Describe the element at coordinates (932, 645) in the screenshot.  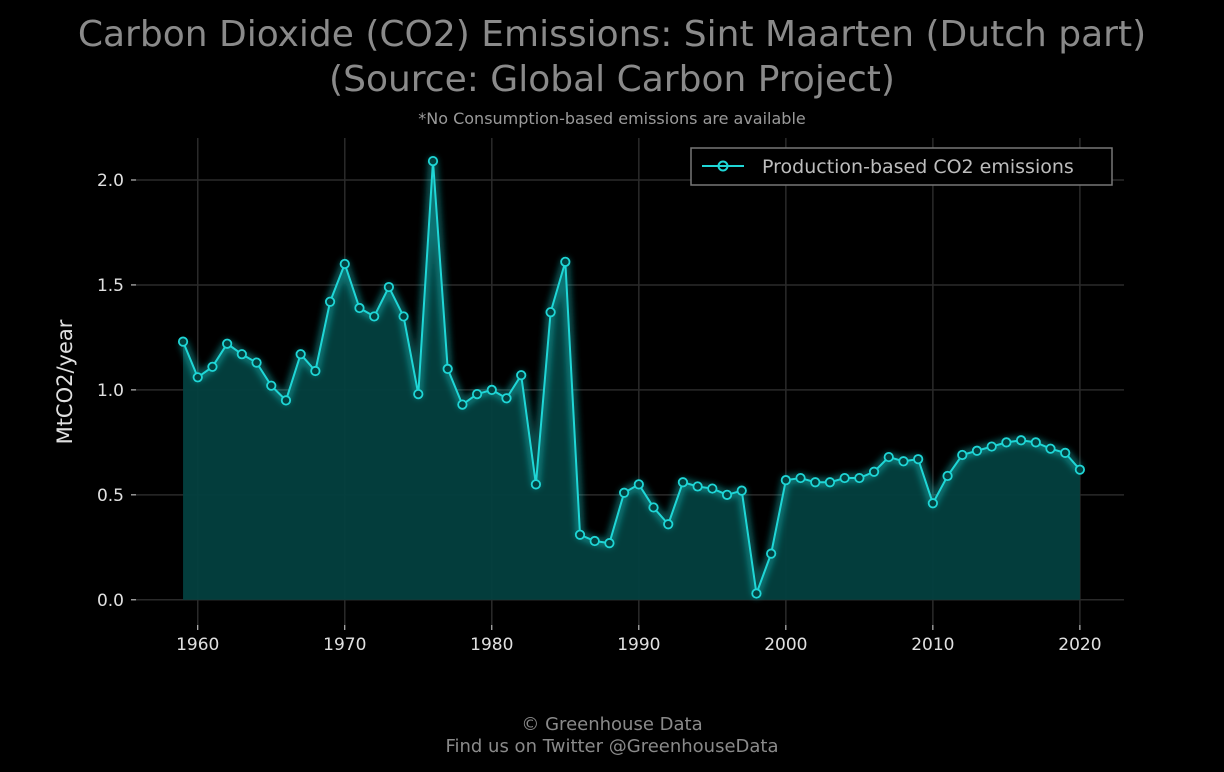
I see `x-tick-label: 2010` at that location.